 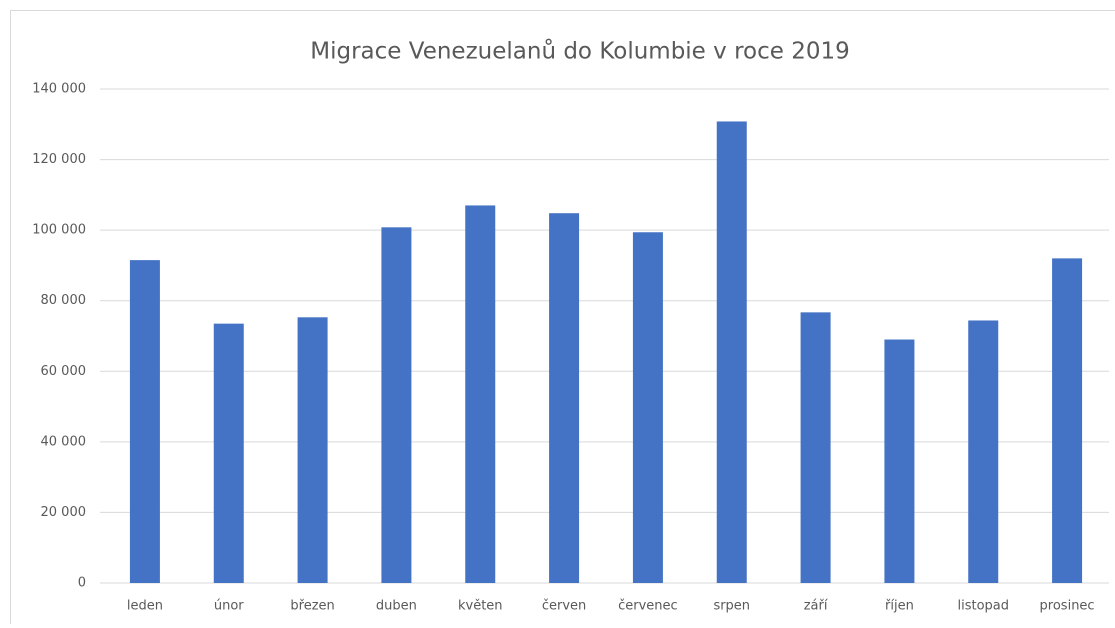 I want to click on y-tick-label: 60 000, so click(x=64, y=371).